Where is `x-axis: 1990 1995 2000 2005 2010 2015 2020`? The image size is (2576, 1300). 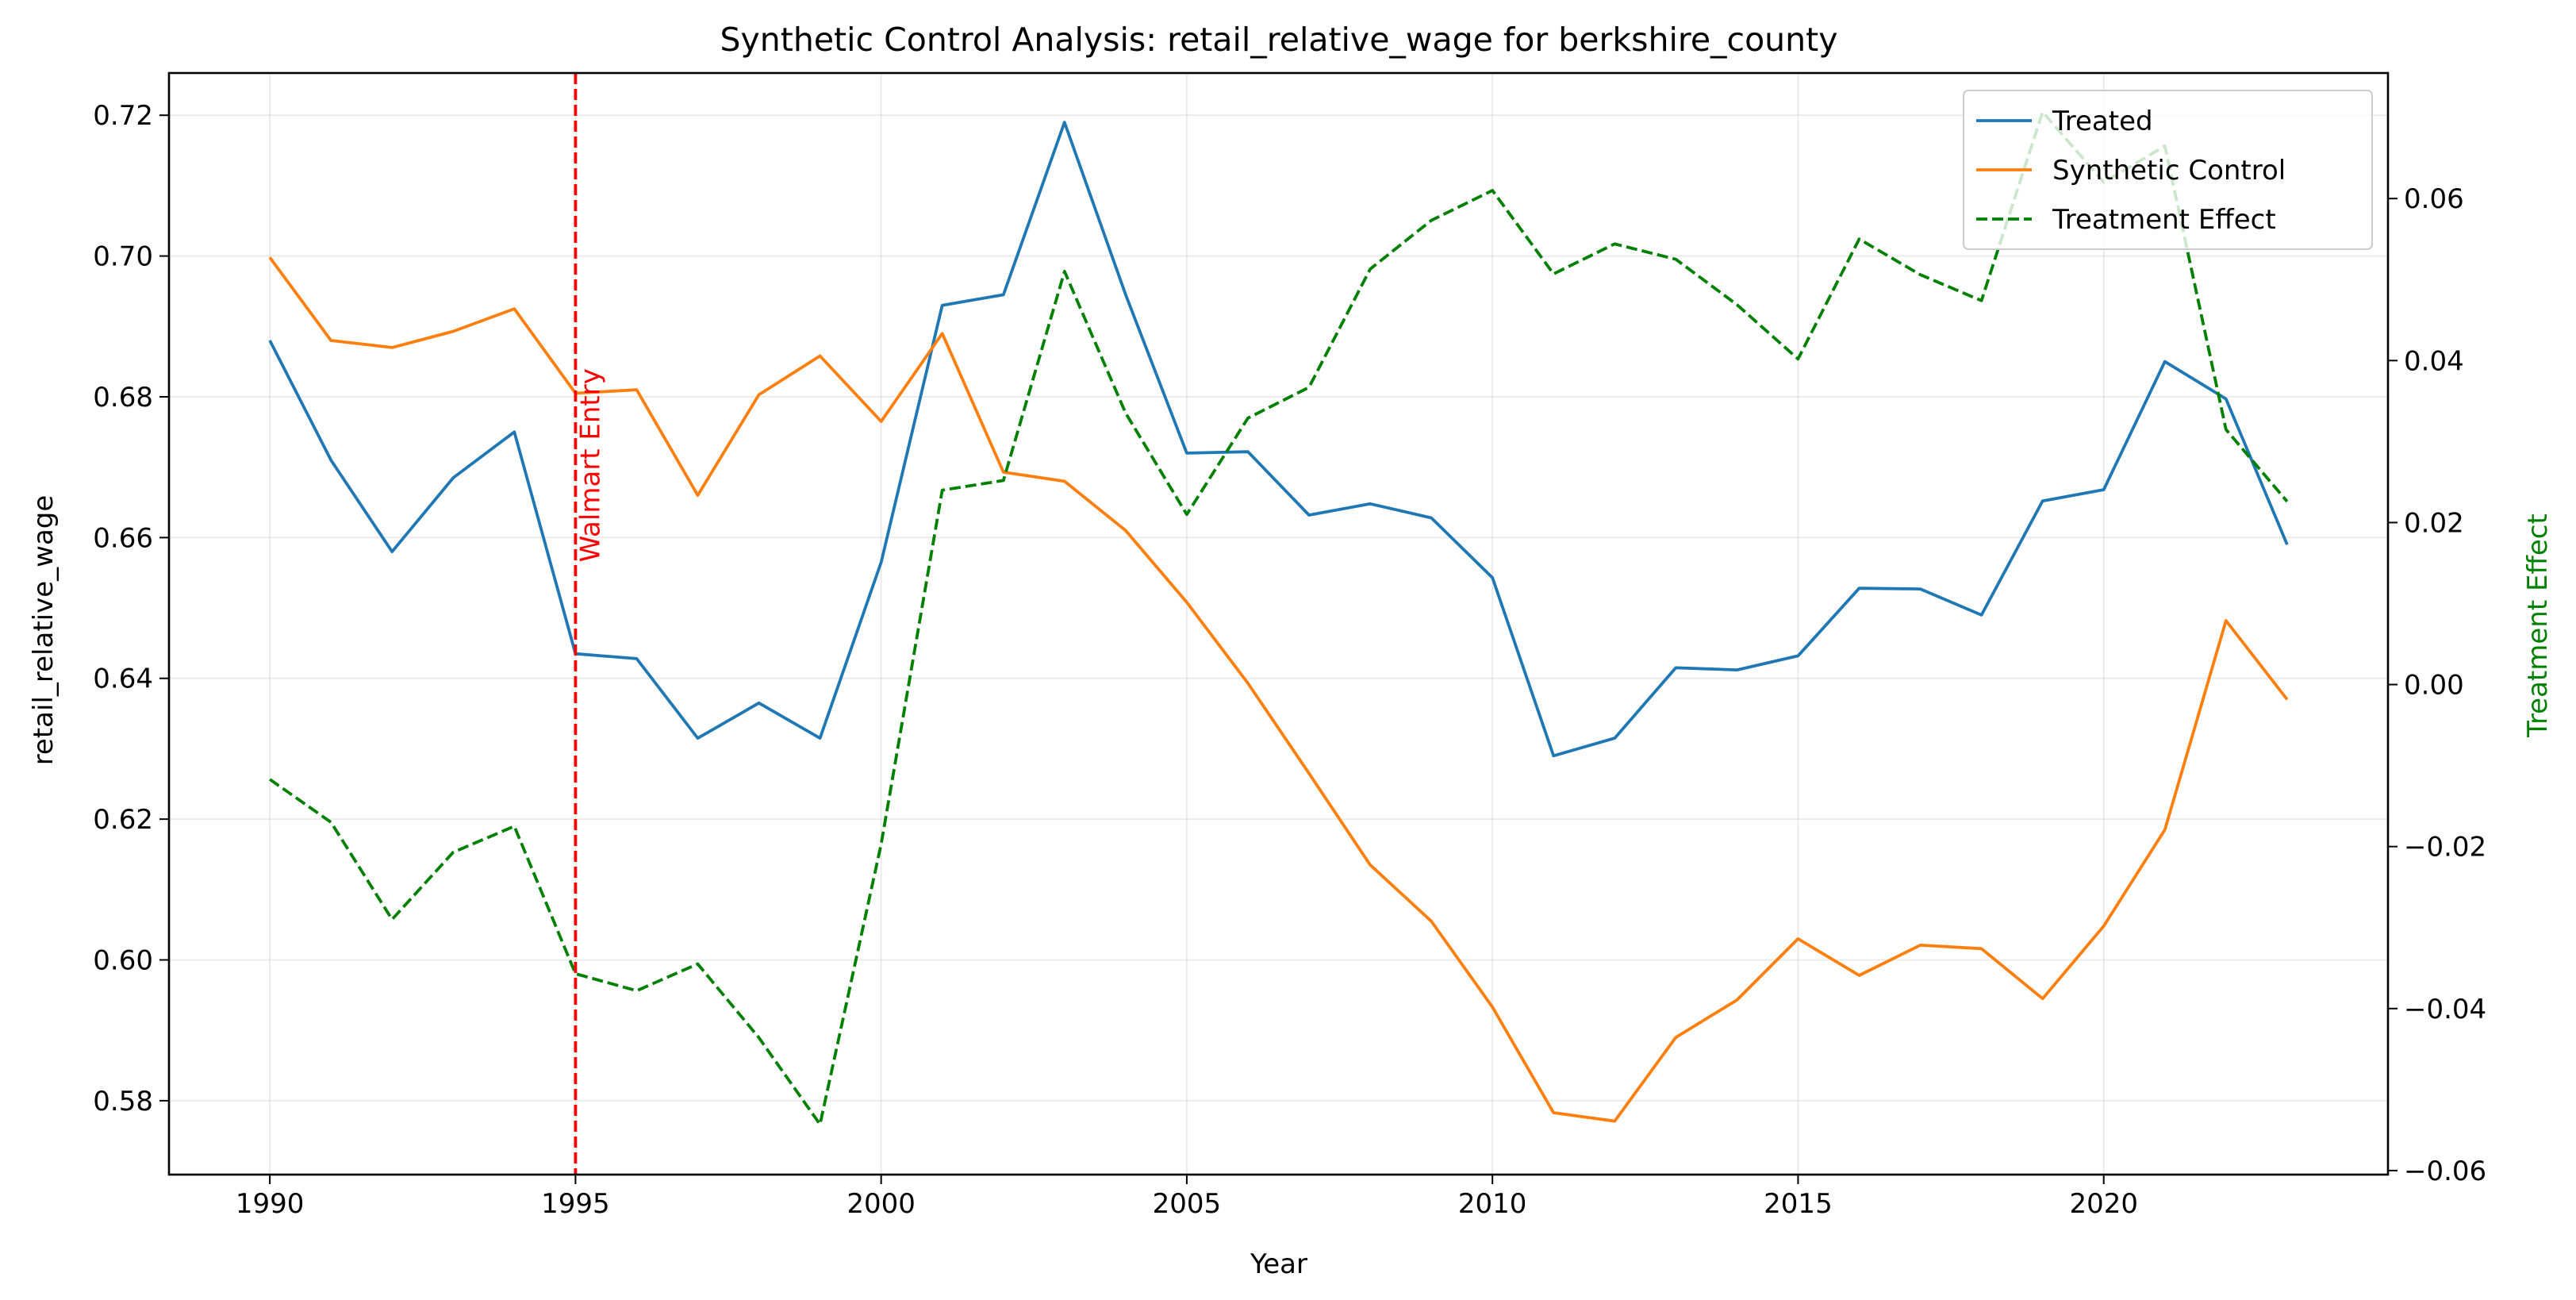 x-axis: 1990 1995 2000 2005 2010 2015 2020 is located at coordinates (1187, 1197).